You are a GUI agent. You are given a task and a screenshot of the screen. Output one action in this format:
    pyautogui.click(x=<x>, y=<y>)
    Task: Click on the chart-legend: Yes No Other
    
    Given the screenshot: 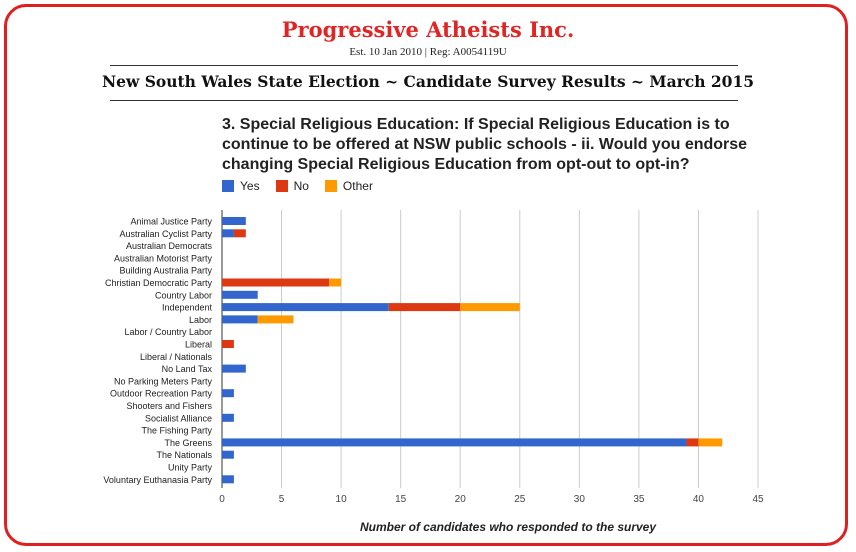 What is the action you would take?
    pyautogui.click(x=305, y=186)
    